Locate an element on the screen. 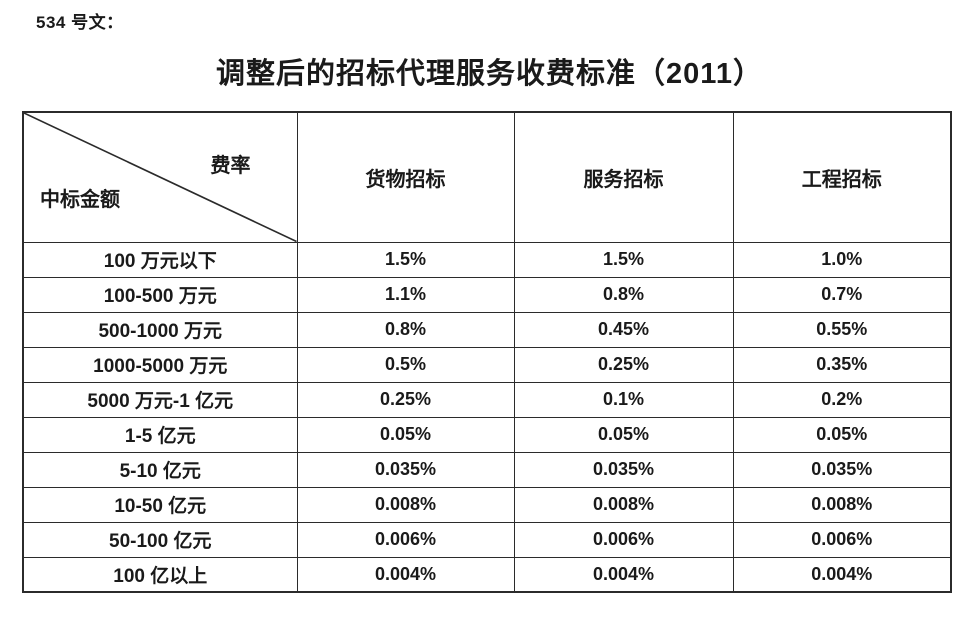 This screenshot has height=629, width=979. table-row: 500-1000 万元 0.8% 0.45% 0.55% is located at coordinates (487, 329).